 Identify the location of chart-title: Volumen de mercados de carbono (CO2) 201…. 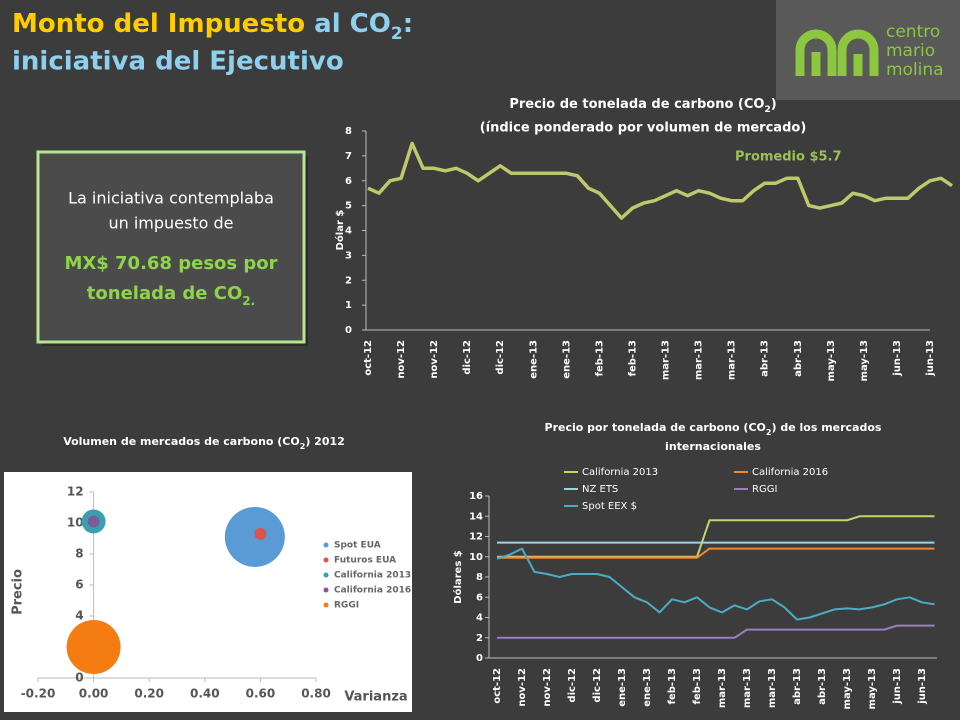
(204, 443).